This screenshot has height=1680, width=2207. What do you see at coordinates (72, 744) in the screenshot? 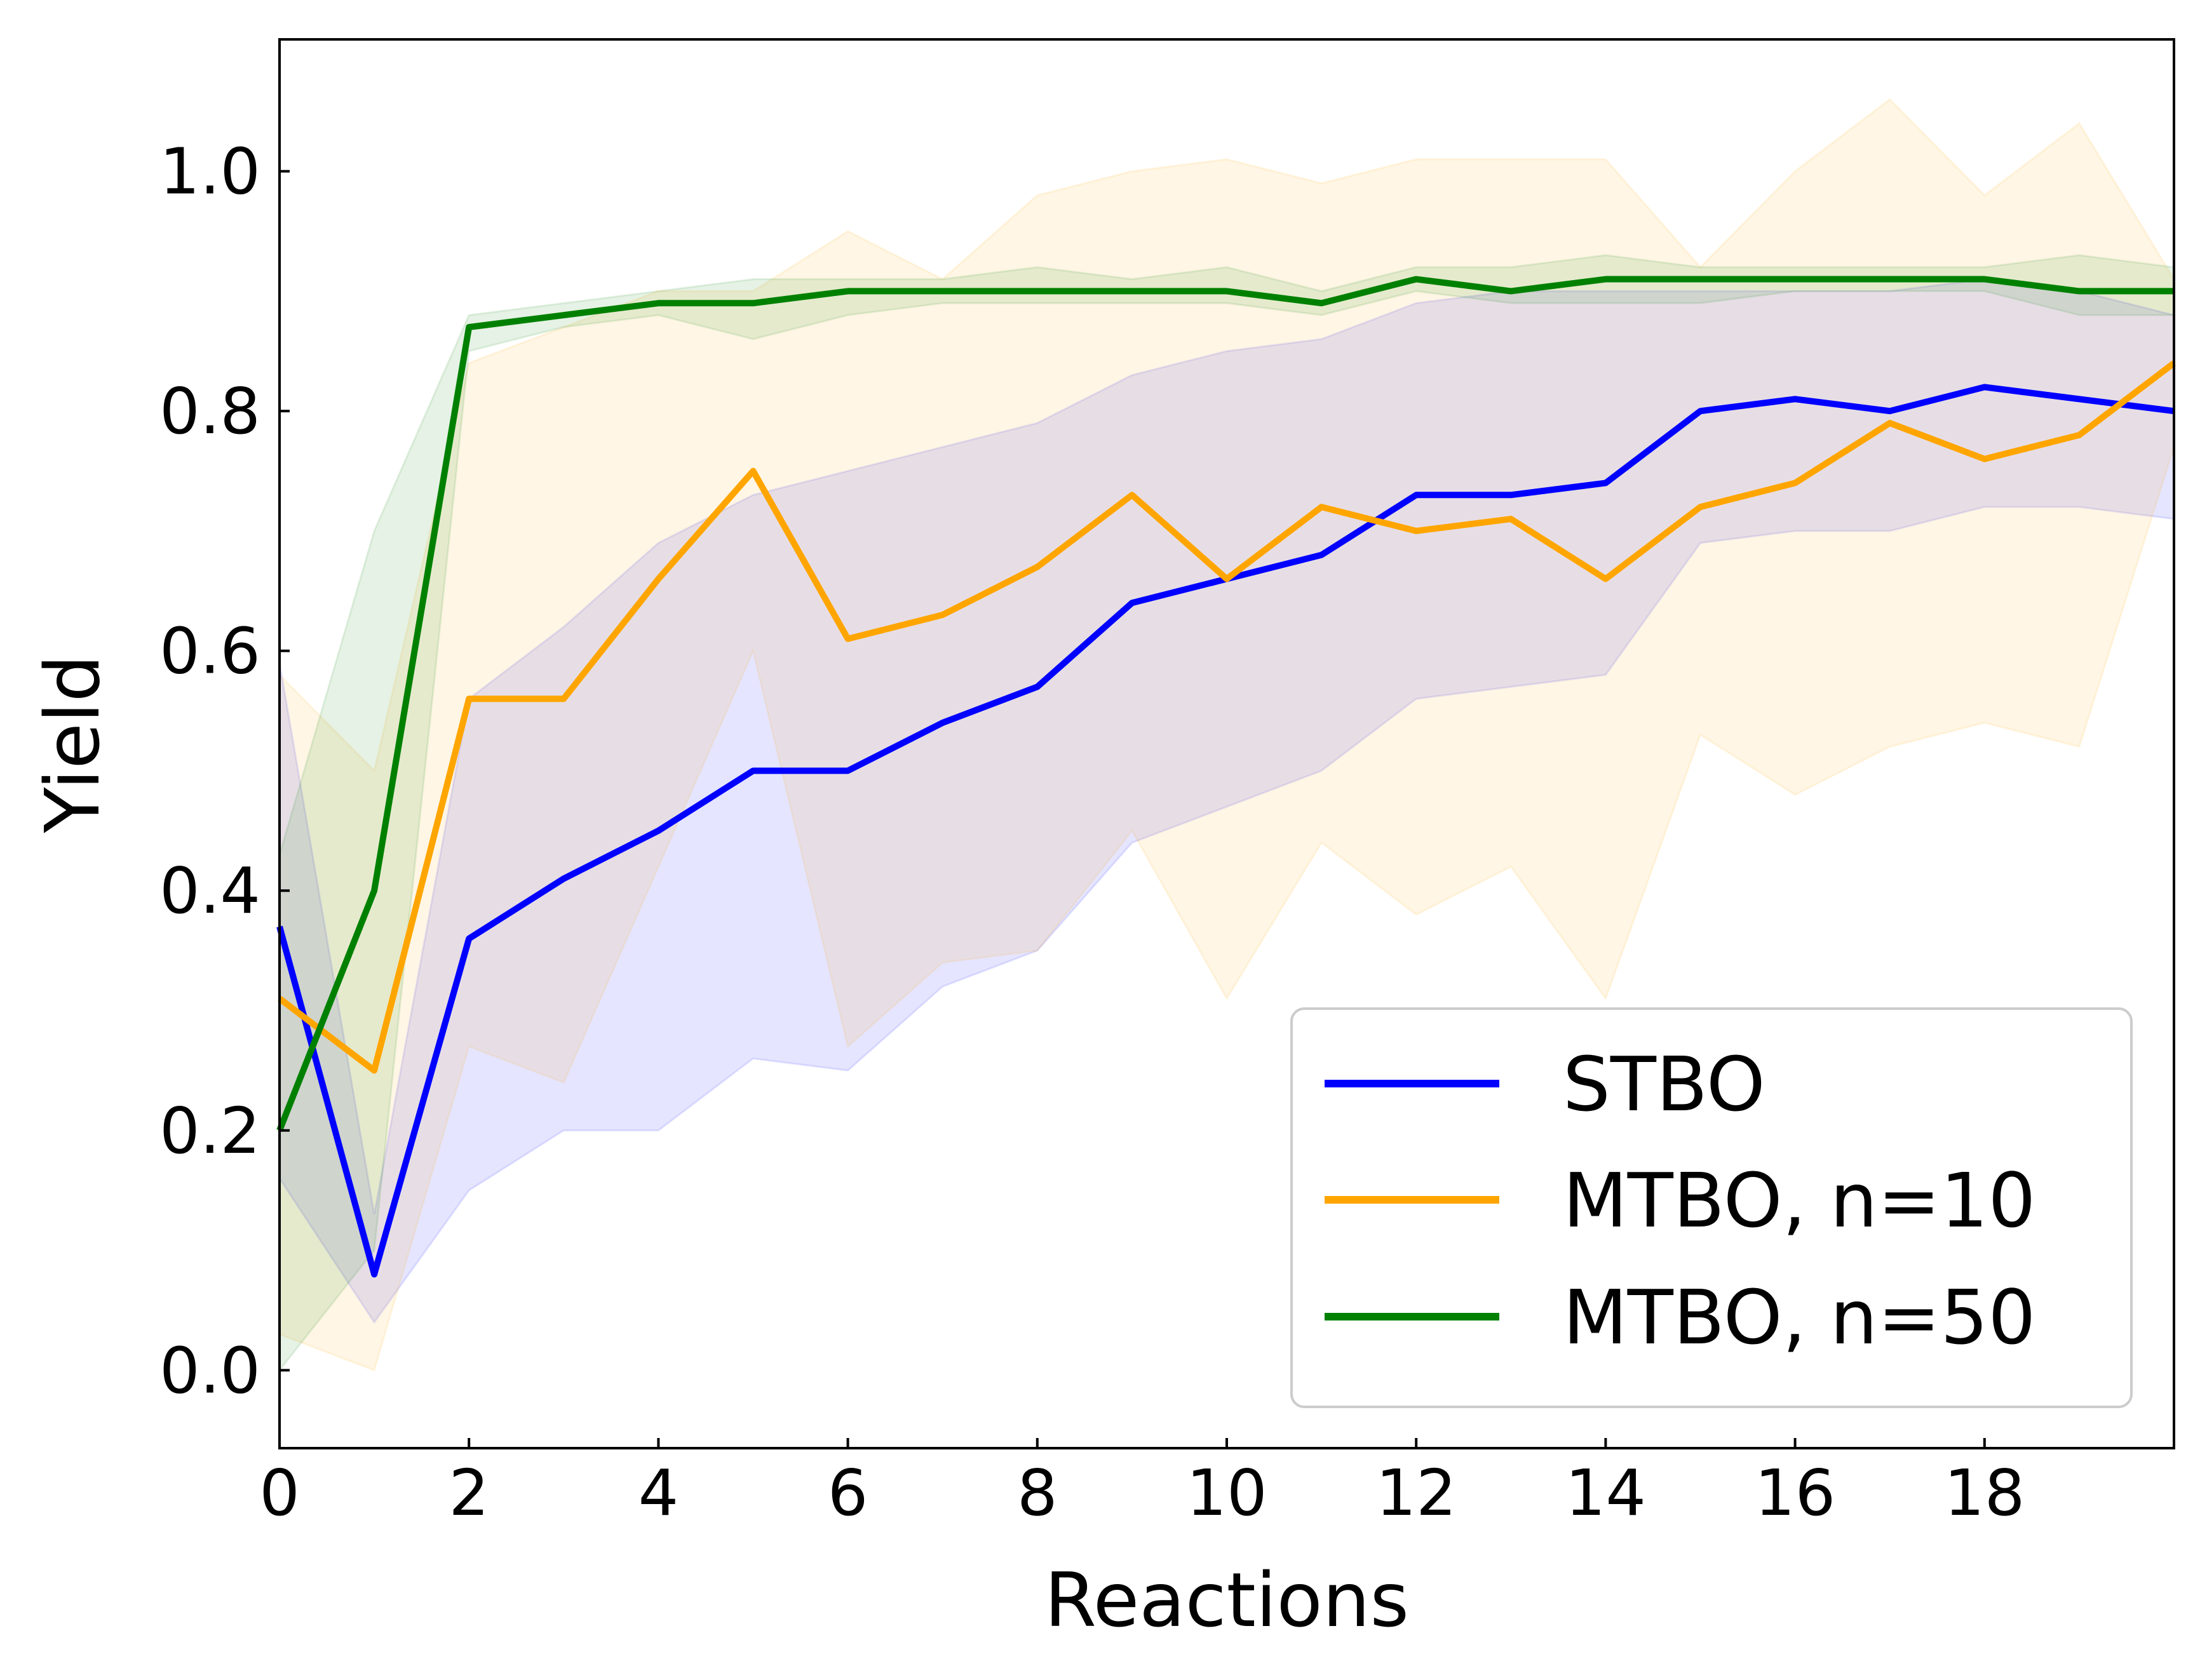
I see `y-axis-label: Yield` at bounding box center [72, 744].